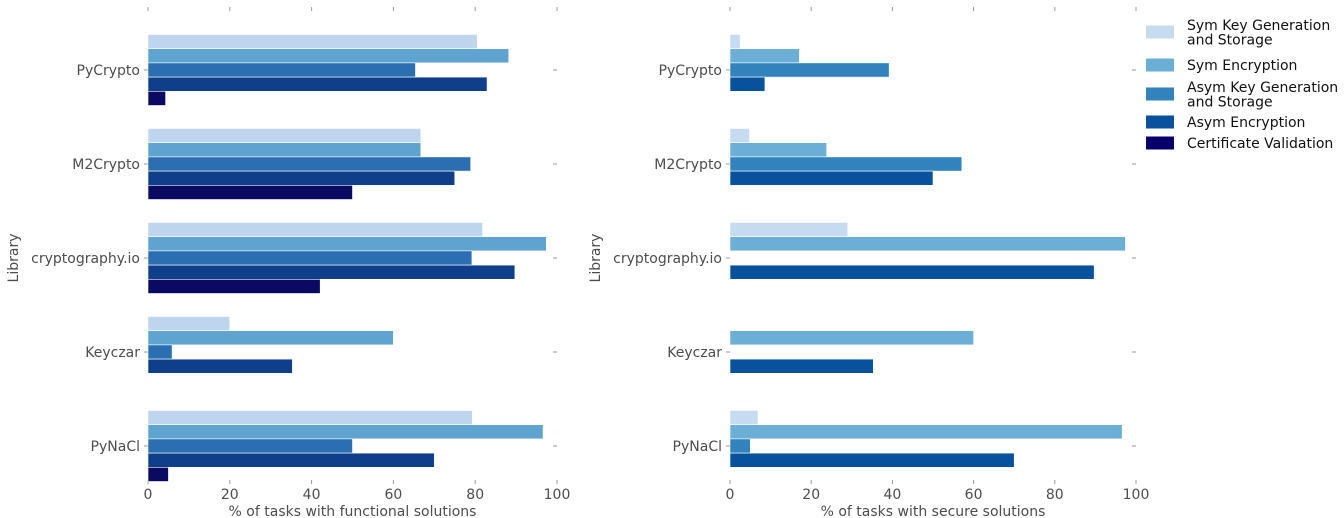  What do you see at coordinates (353, 511) in the screenshot?
I see `x-axis-label: % of tasks with functional solutions` at bounding box center [353, 511].